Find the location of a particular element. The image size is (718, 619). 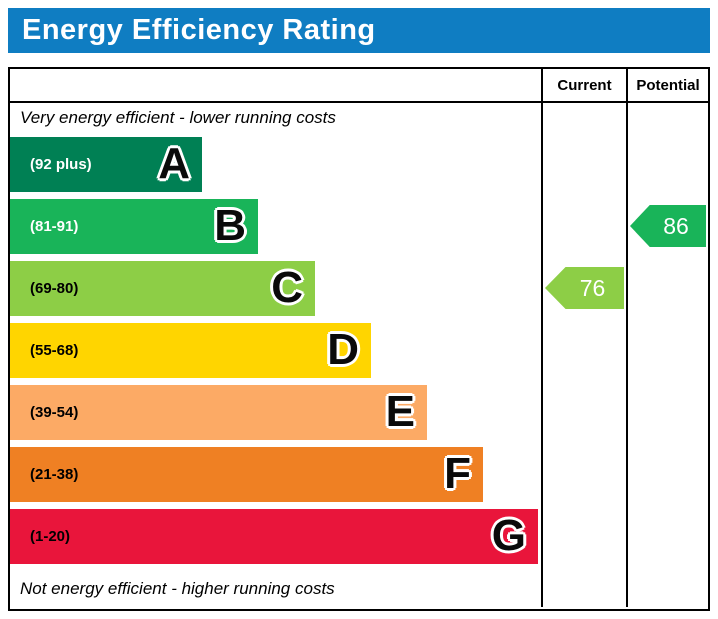

current-rating-arrow: 76 is located at coordinates (584, 288).